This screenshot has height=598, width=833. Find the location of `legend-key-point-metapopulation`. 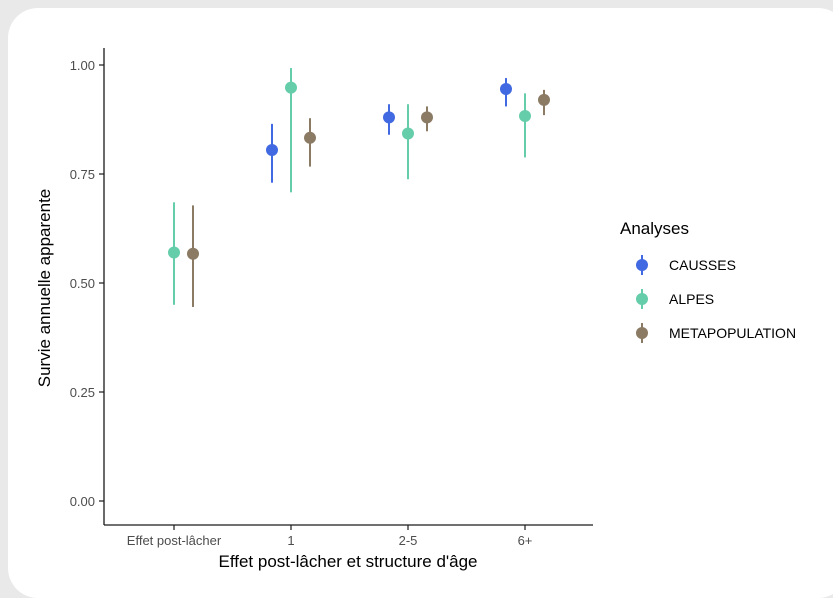

legend-key-point-metapopulation is located at coordinates (642, 333).